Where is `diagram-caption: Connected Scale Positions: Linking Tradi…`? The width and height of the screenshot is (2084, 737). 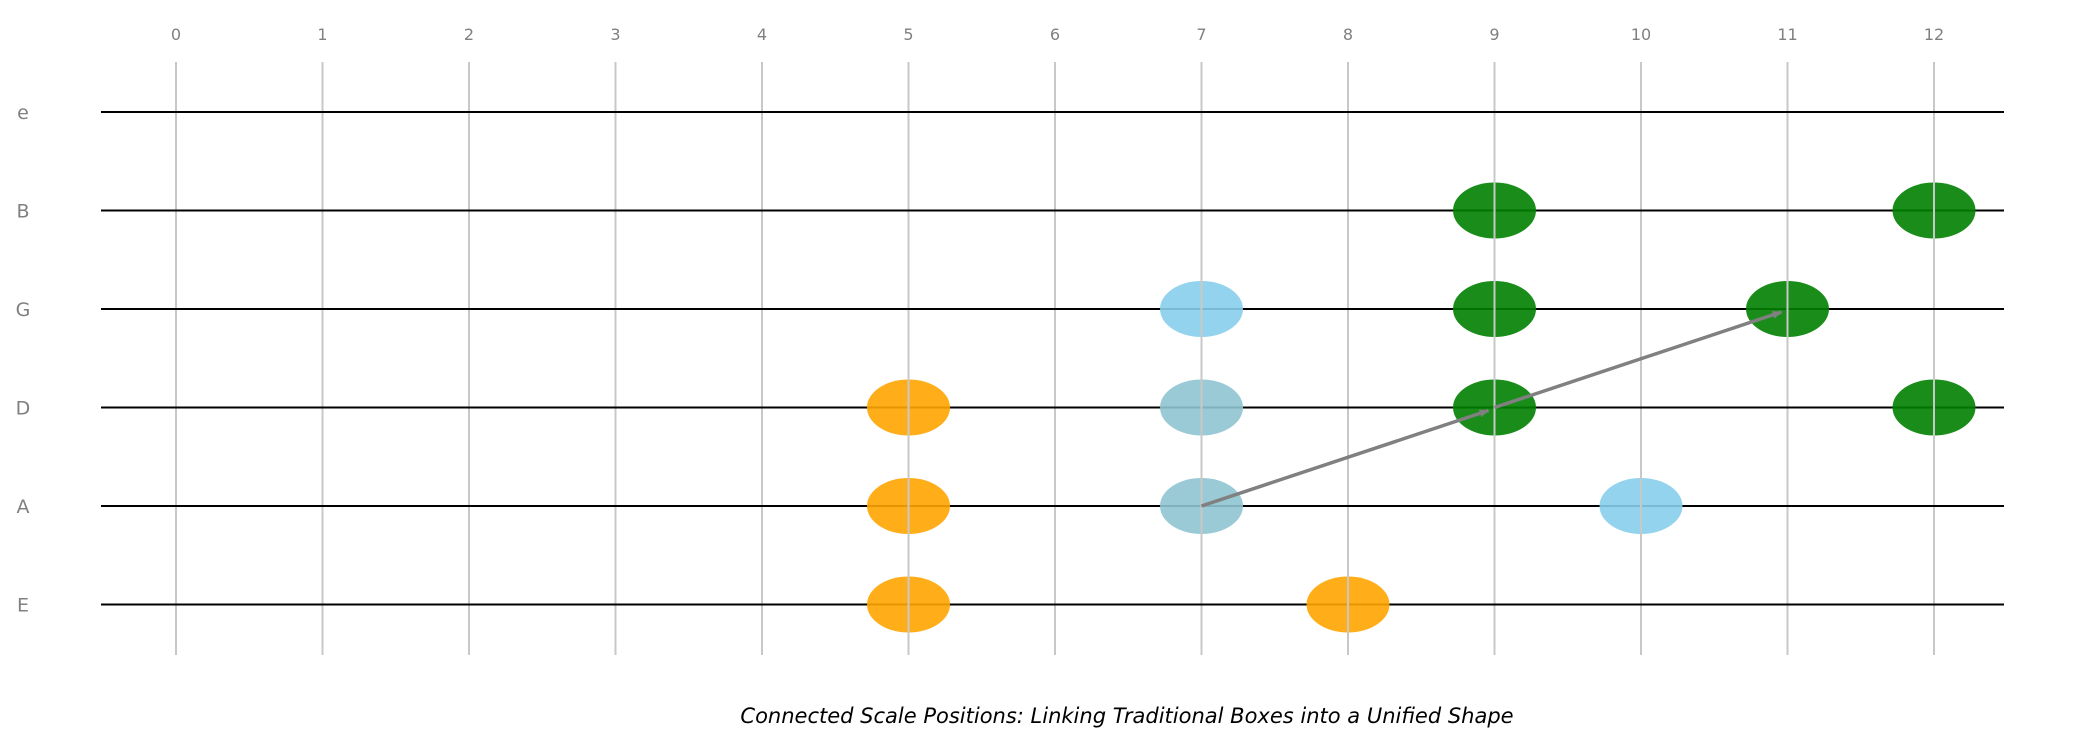 diagram-caption: Connected Scale Positions: Linking Tradi… is located at coordinates (1126, 716).